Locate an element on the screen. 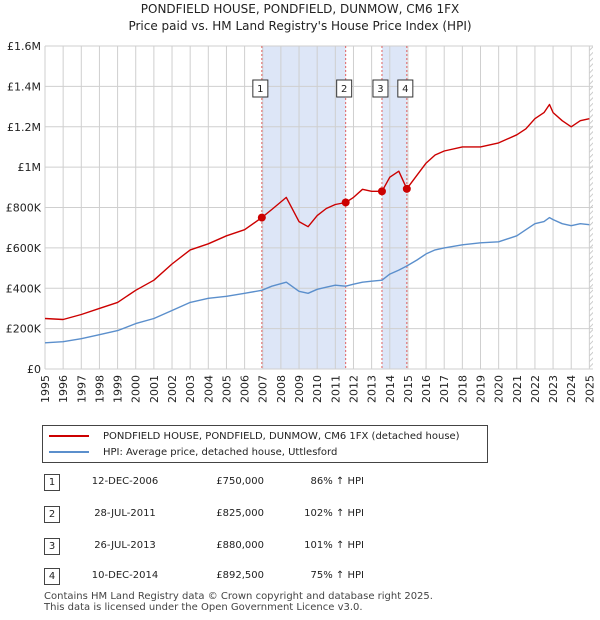 Image resolution: width=600 pixels, height=620 pixels. transaction-price: £825,000 is located at coordinates (240, 513).